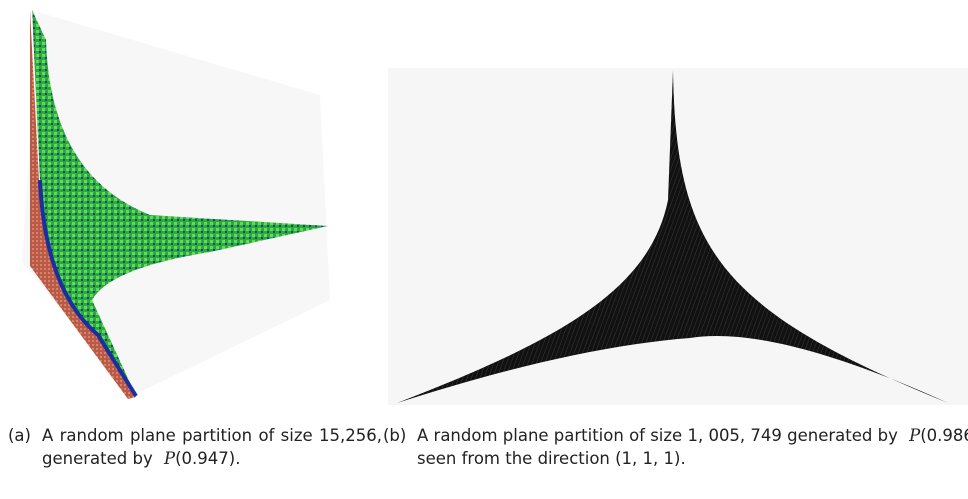  Describe the element at coordinates (19, 435) in the screenshot. I see `caption-label: (a)` at that location.